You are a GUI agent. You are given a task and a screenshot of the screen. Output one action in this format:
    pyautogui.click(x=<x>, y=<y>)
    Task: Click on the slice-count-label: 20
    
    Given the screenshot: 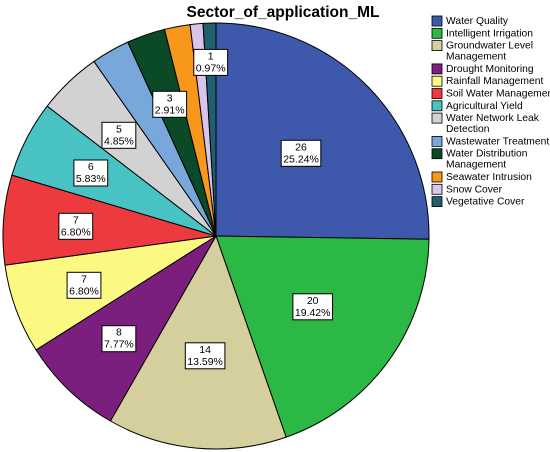 What is the action you would take?
    pyautogui.click(x=313, y=301)
    